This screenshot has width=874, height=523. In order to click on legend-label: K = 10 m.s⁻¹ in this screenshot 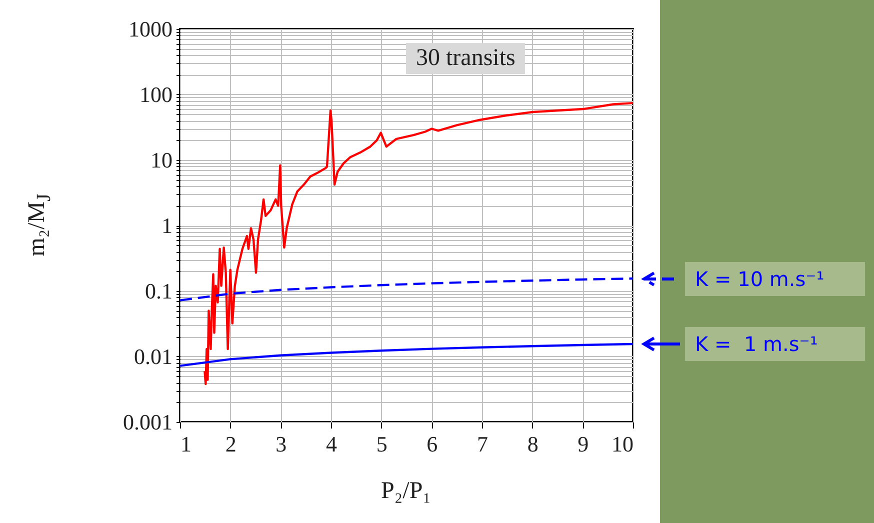, I will do `click(775, 279)`.